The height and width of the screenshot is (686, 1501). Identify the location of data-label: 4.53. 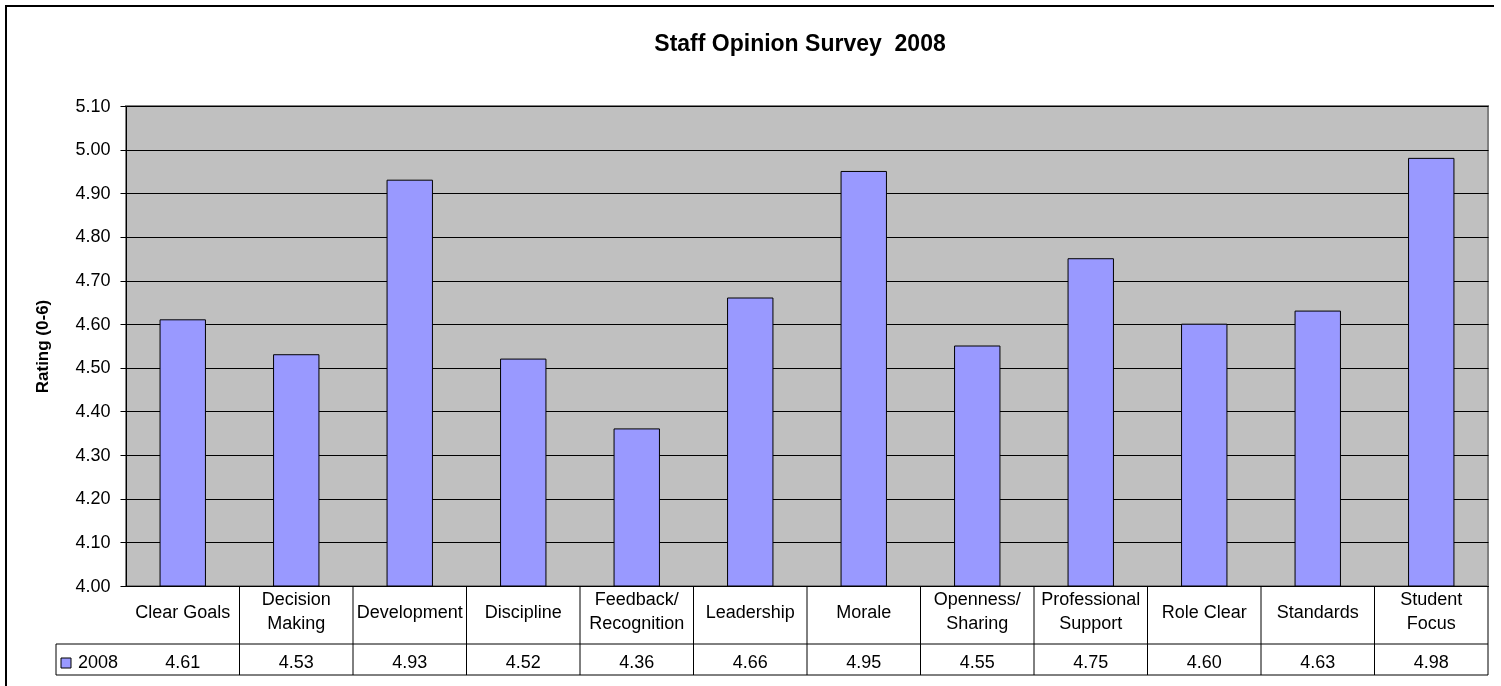
(296, 662).